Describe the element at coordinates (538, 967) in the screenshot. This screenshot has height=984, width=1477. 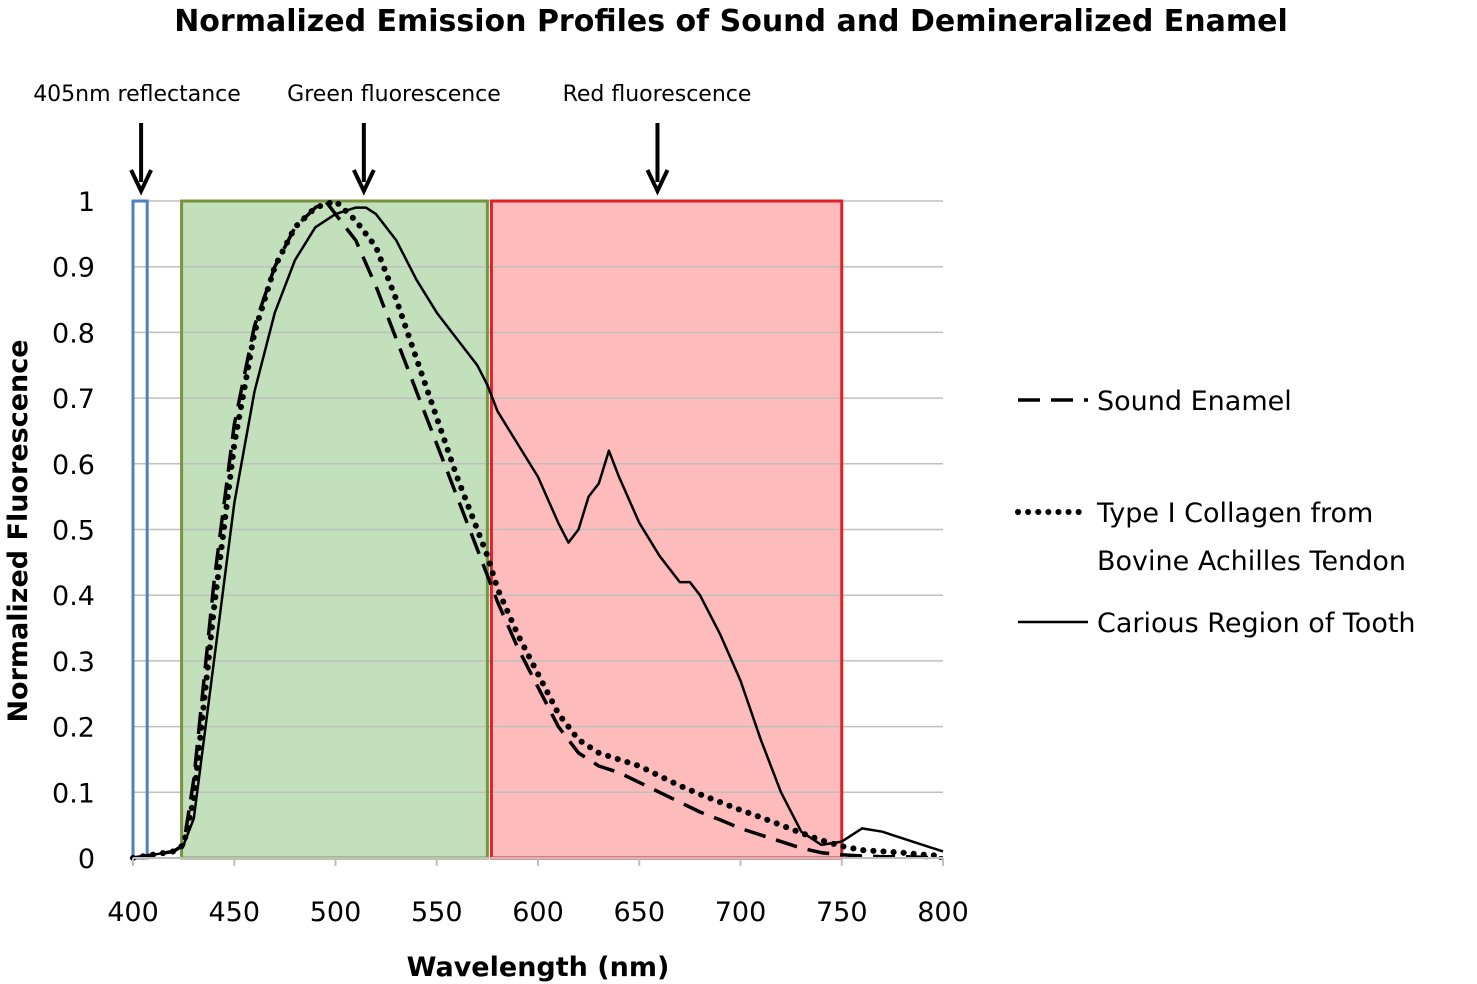
I see `x-axis-title: Wavelength (nm)` at that location.